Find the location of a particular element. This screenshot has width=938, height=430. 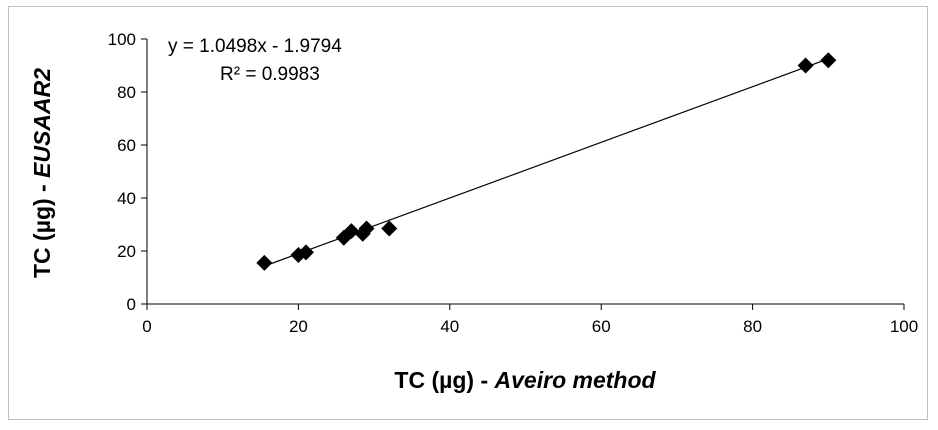

y-axis-title-plain: TC (µg) - is located at coordinates (42, 228).